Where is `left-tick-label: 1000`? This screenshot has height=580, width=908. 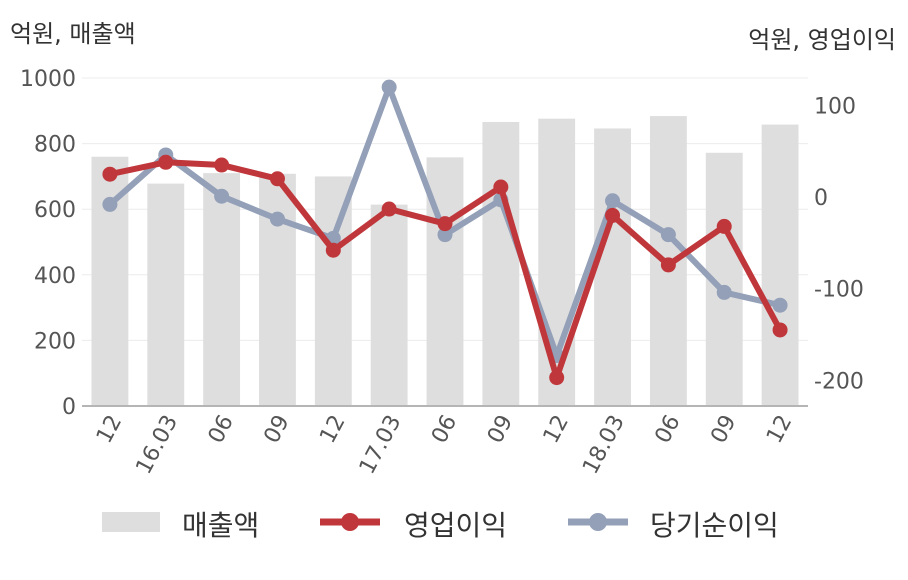
left-tick-label: 1000 is located at coordinates (48, 79).